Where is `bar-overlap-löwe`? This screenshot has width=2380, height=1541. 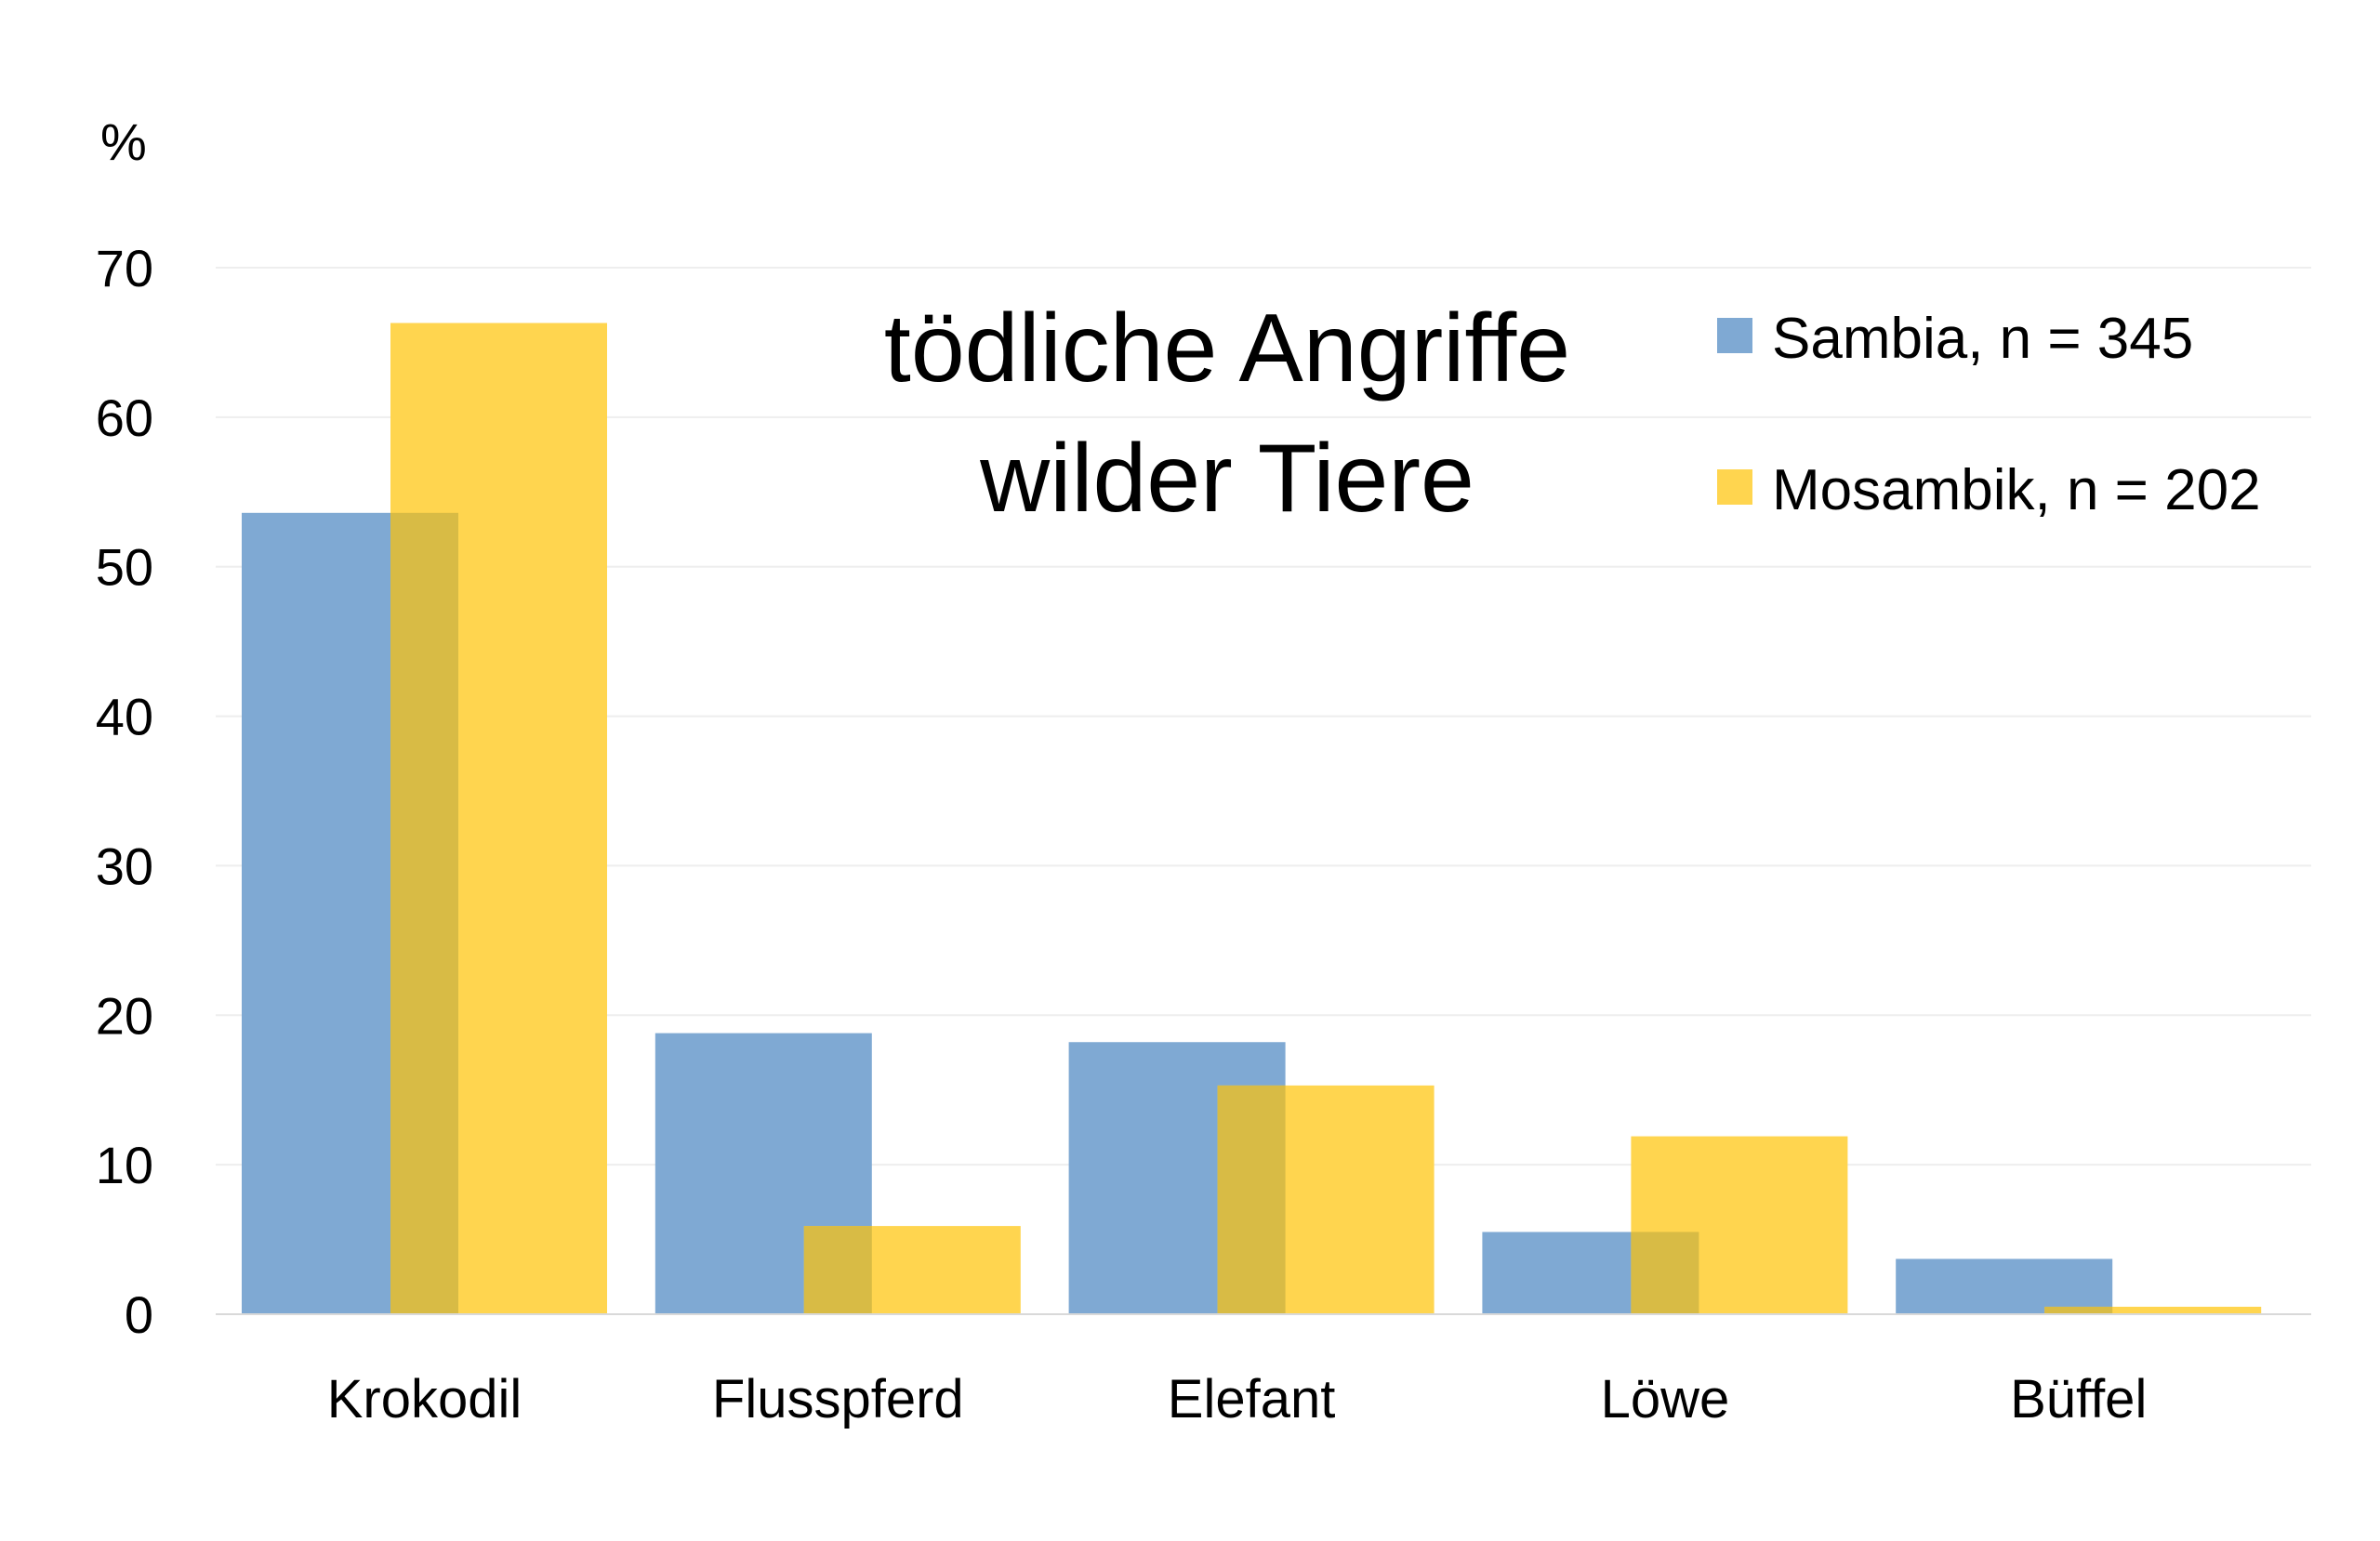
bar-overlap-löwe is located at coordinates (1665, 1272).